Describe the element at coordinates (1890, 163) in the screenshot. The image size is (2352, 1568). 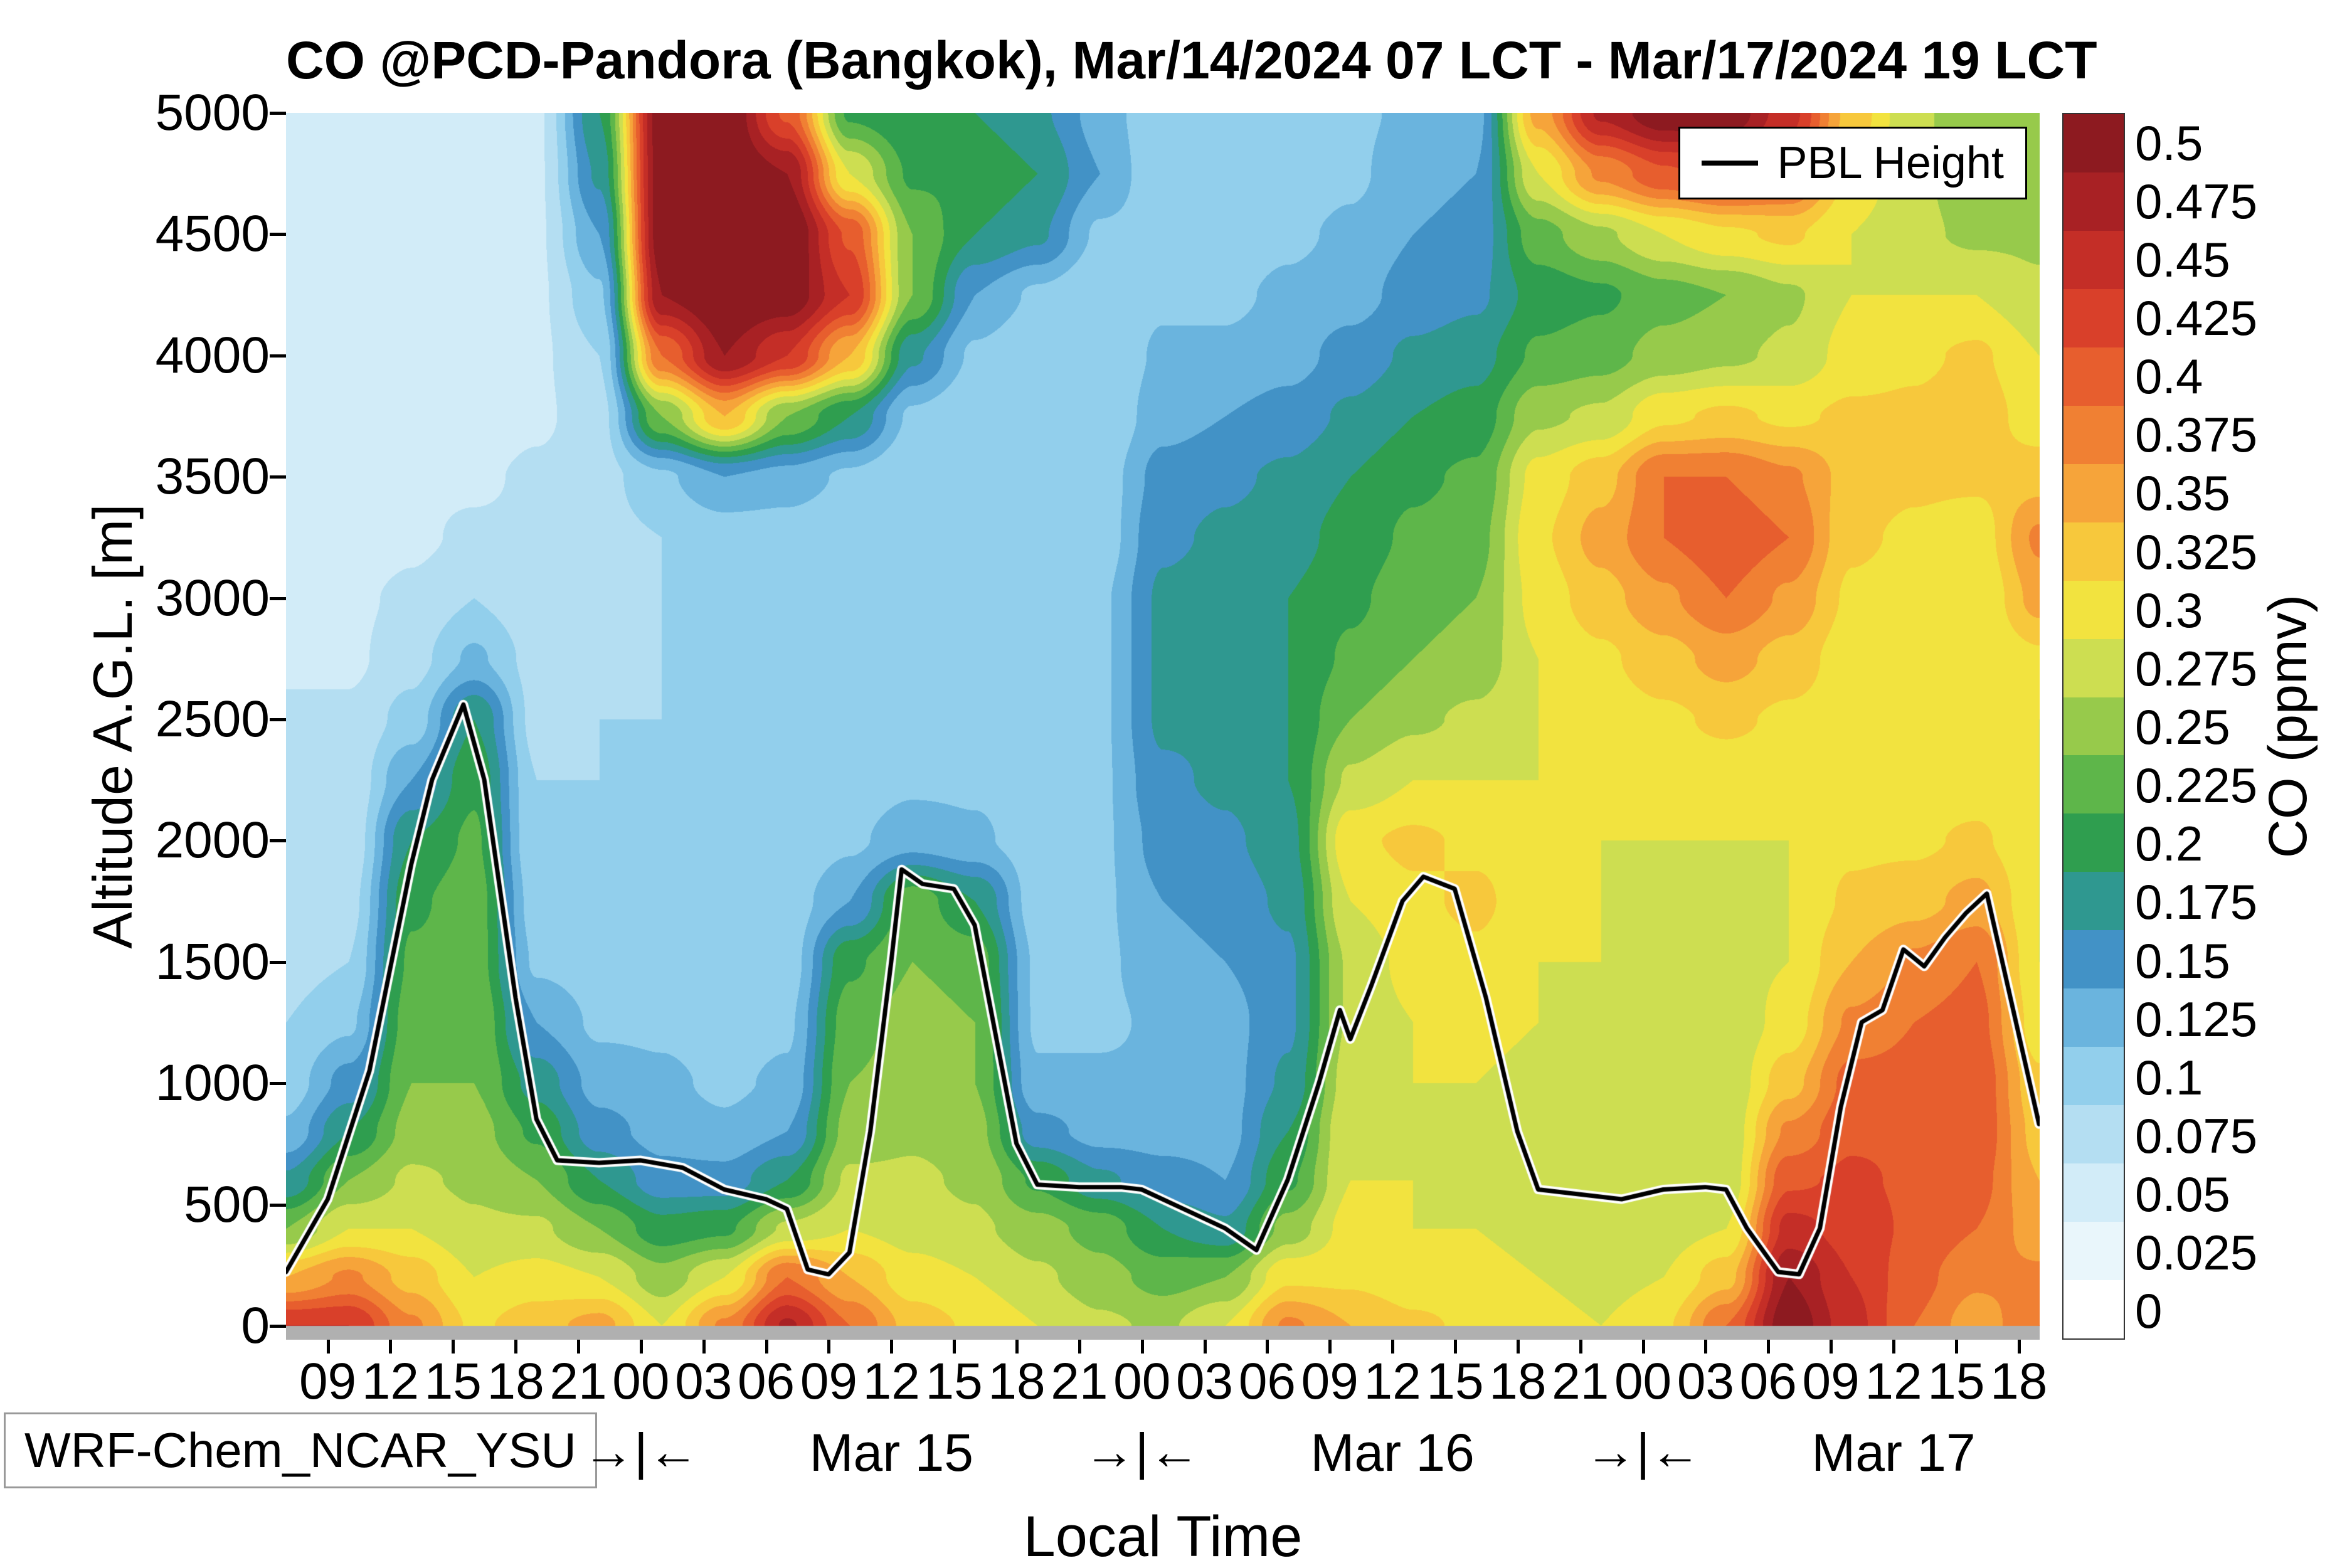
I see `pbl-legend-label: PBL Height` at that location.